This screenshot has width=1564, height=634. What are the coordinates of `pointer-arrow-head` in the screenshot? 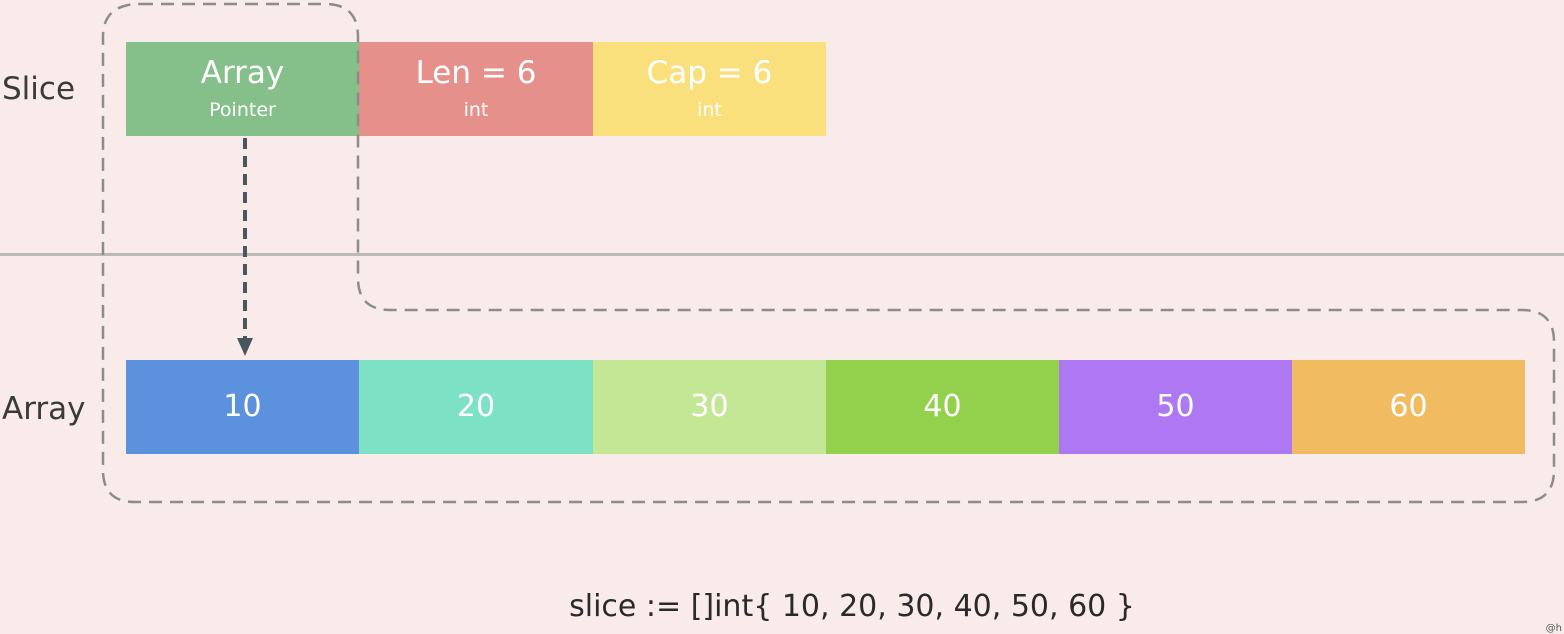 It's located at (245, 347).